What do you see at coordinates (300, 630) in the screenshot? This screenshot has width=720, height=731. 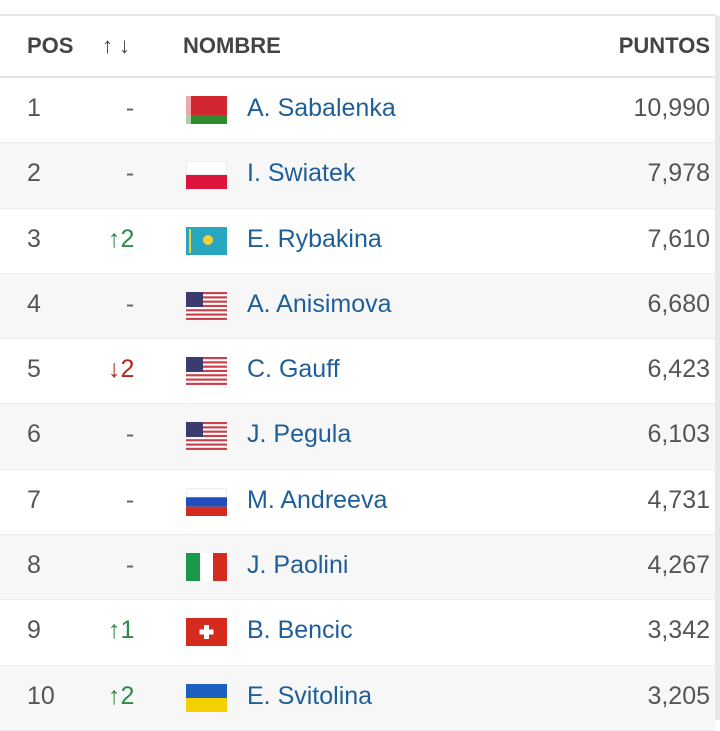 I see `player-name-link: B. Bencic` at bounding box center [300, 630].